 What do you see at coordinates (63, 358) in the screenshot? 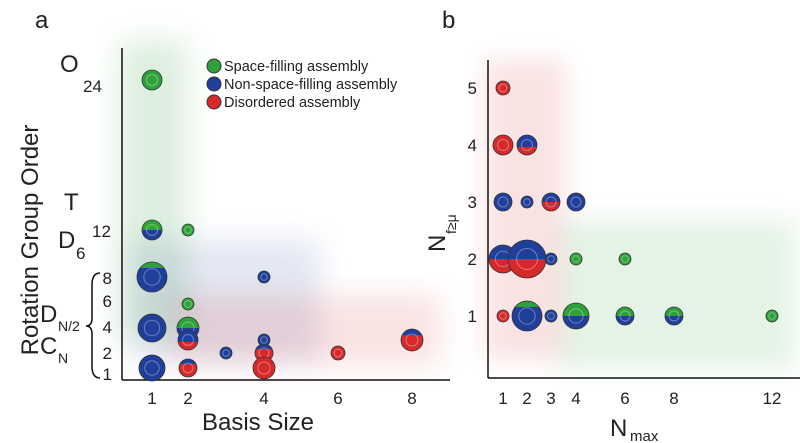
I see `y-label-CN-sub: N` at bounding box center [63, 358].